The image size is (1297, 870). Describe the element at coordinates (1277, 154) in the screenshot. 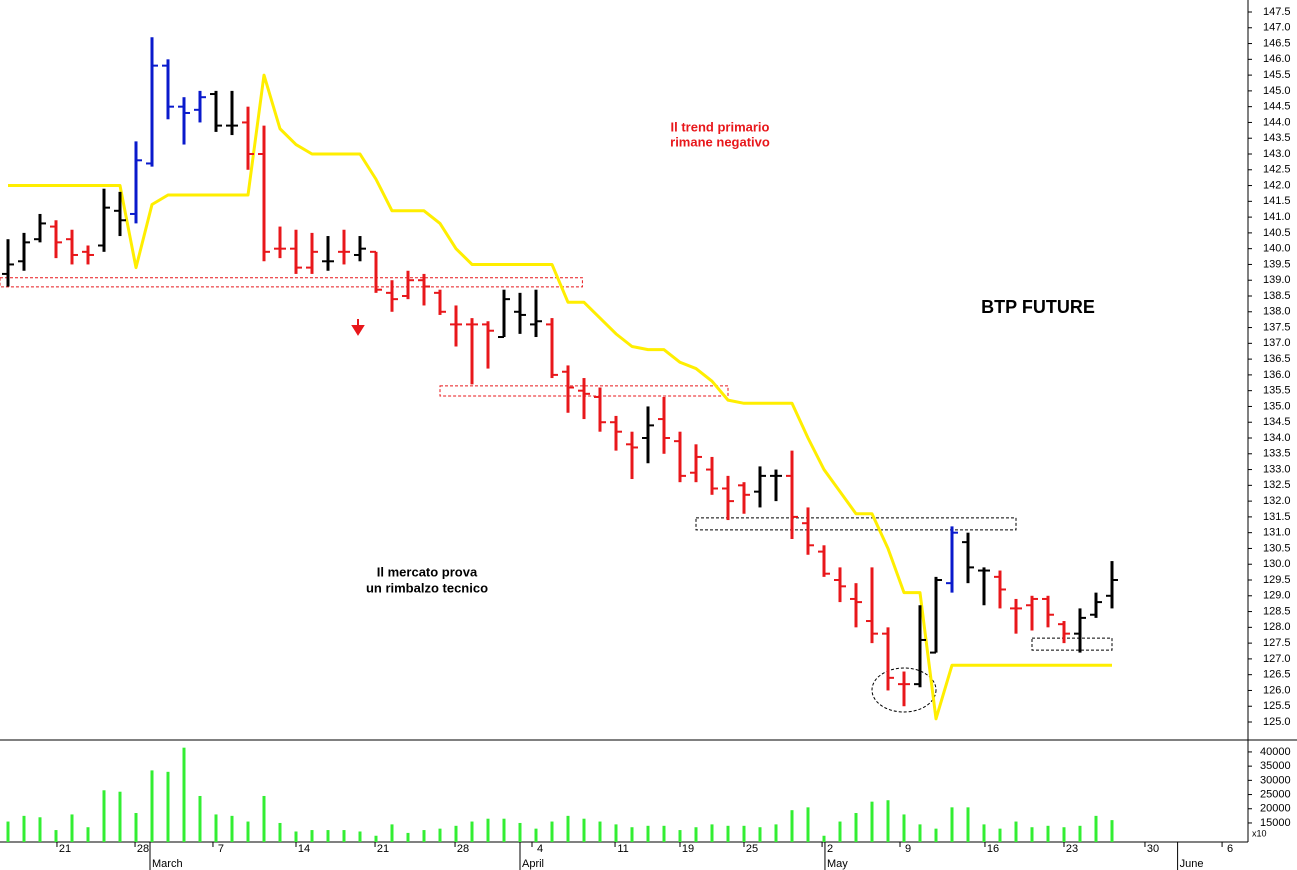

I see `y-tick-label: 143.0` at that location.